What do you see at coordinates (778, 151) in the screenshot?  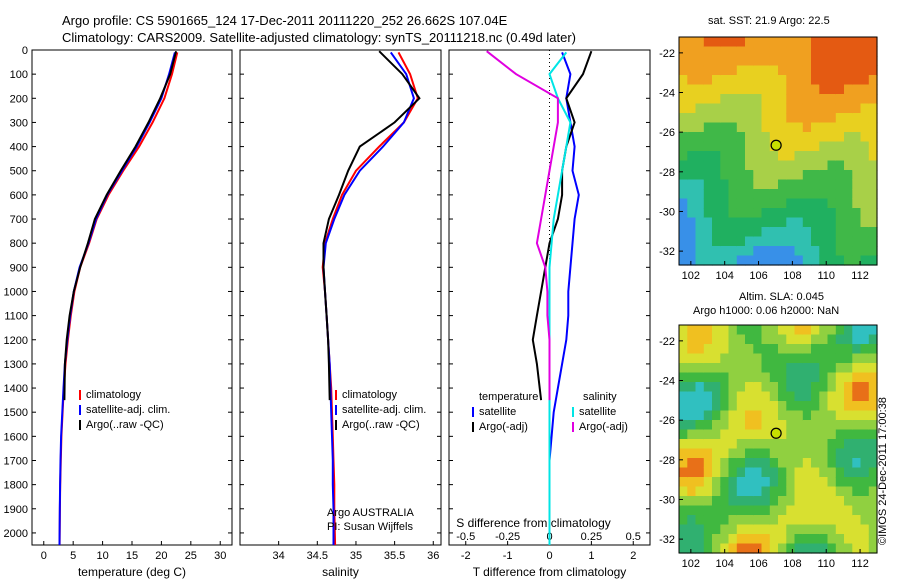 I see `sst-map` at bounding box center [778, 151].